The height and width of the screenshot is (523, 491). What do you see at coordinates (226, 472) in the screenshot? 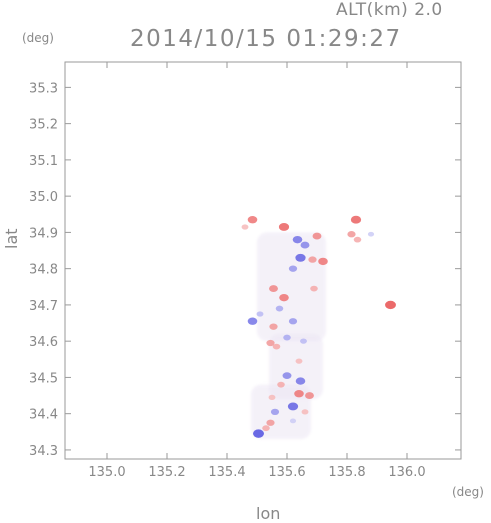
I see `x-tick-label: 135.4` at bounding box center [226, 472].